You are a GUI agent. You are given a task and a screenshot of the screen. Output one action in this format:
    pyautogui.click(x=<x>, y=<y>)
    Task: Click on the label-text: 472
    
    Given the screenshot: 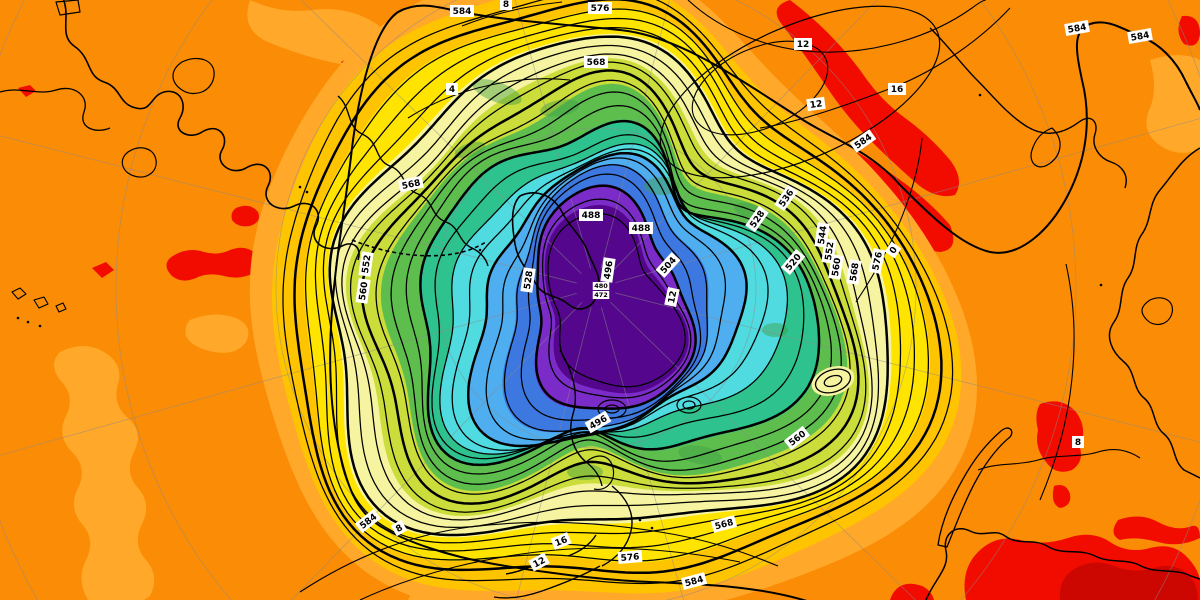 What is the action you would take?
    pyautogui.click(x=601, y=295)
    